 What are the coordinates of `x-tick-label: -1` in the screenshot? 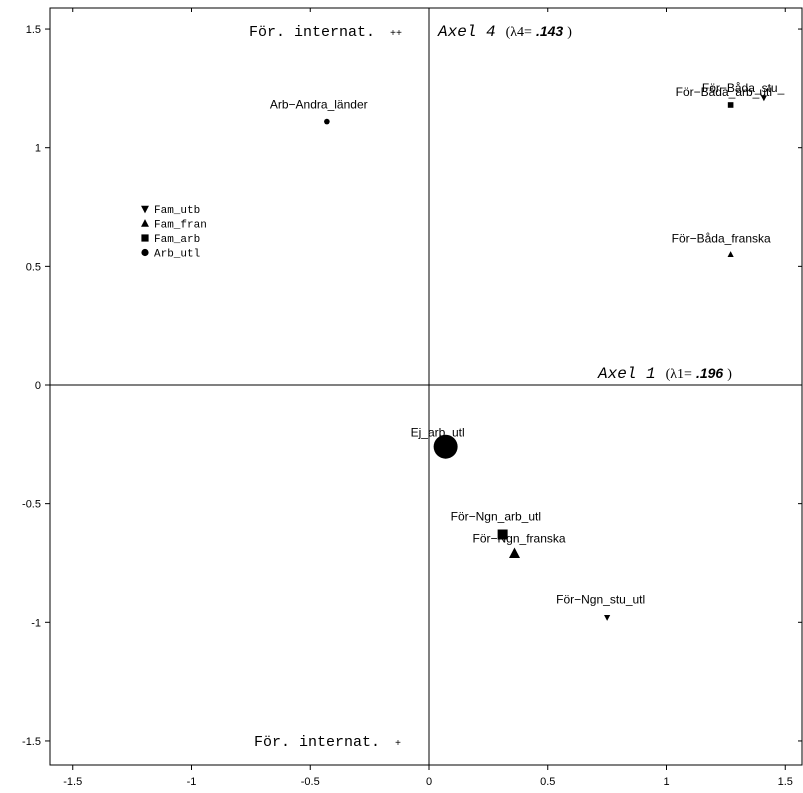 It's located at (192, 782).